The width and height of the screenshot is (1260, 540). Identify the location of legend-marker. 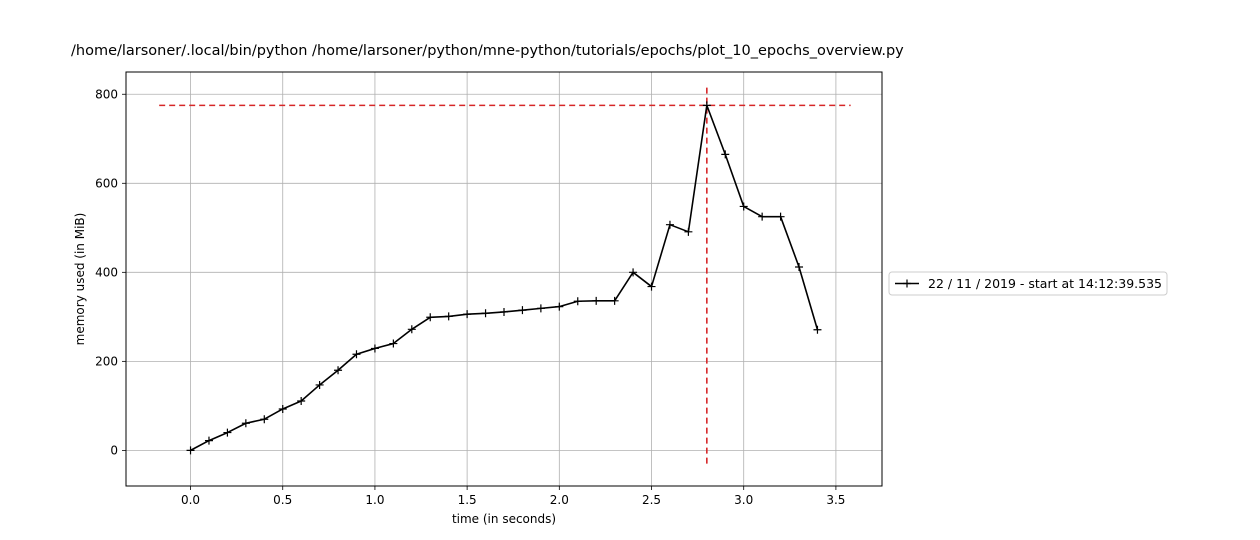
(907, 283).